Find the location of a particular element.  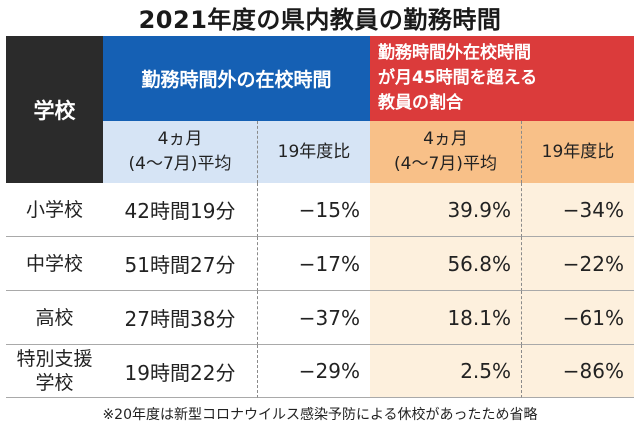

row-label-text: 中学校 is located at coordinates (54, 263).